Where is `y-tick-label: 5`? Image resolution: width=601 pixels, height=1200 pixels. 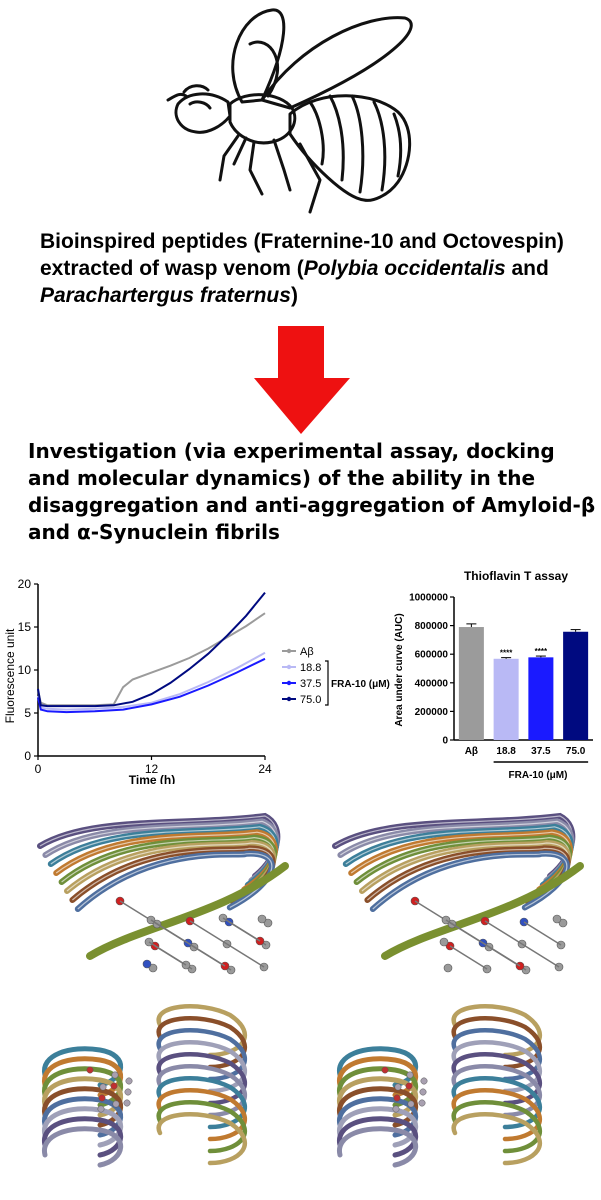
y-tick-label: 5 is located at coordinates (27, 713).